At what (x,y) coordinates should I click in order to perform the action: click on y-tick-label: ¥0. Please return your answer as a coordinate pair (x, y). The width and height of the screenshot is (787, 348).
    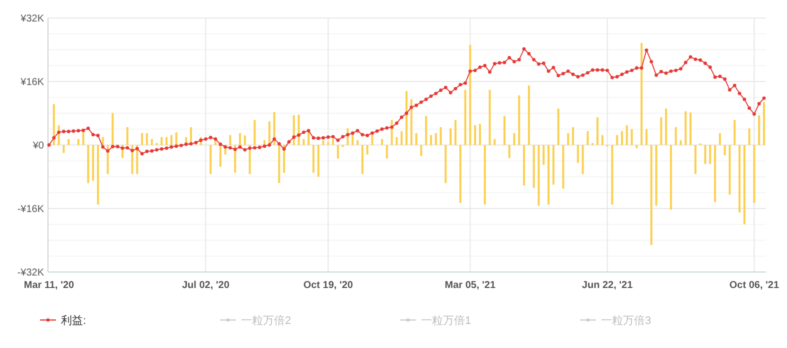
    Looking at the image, I should click on (38, 146).